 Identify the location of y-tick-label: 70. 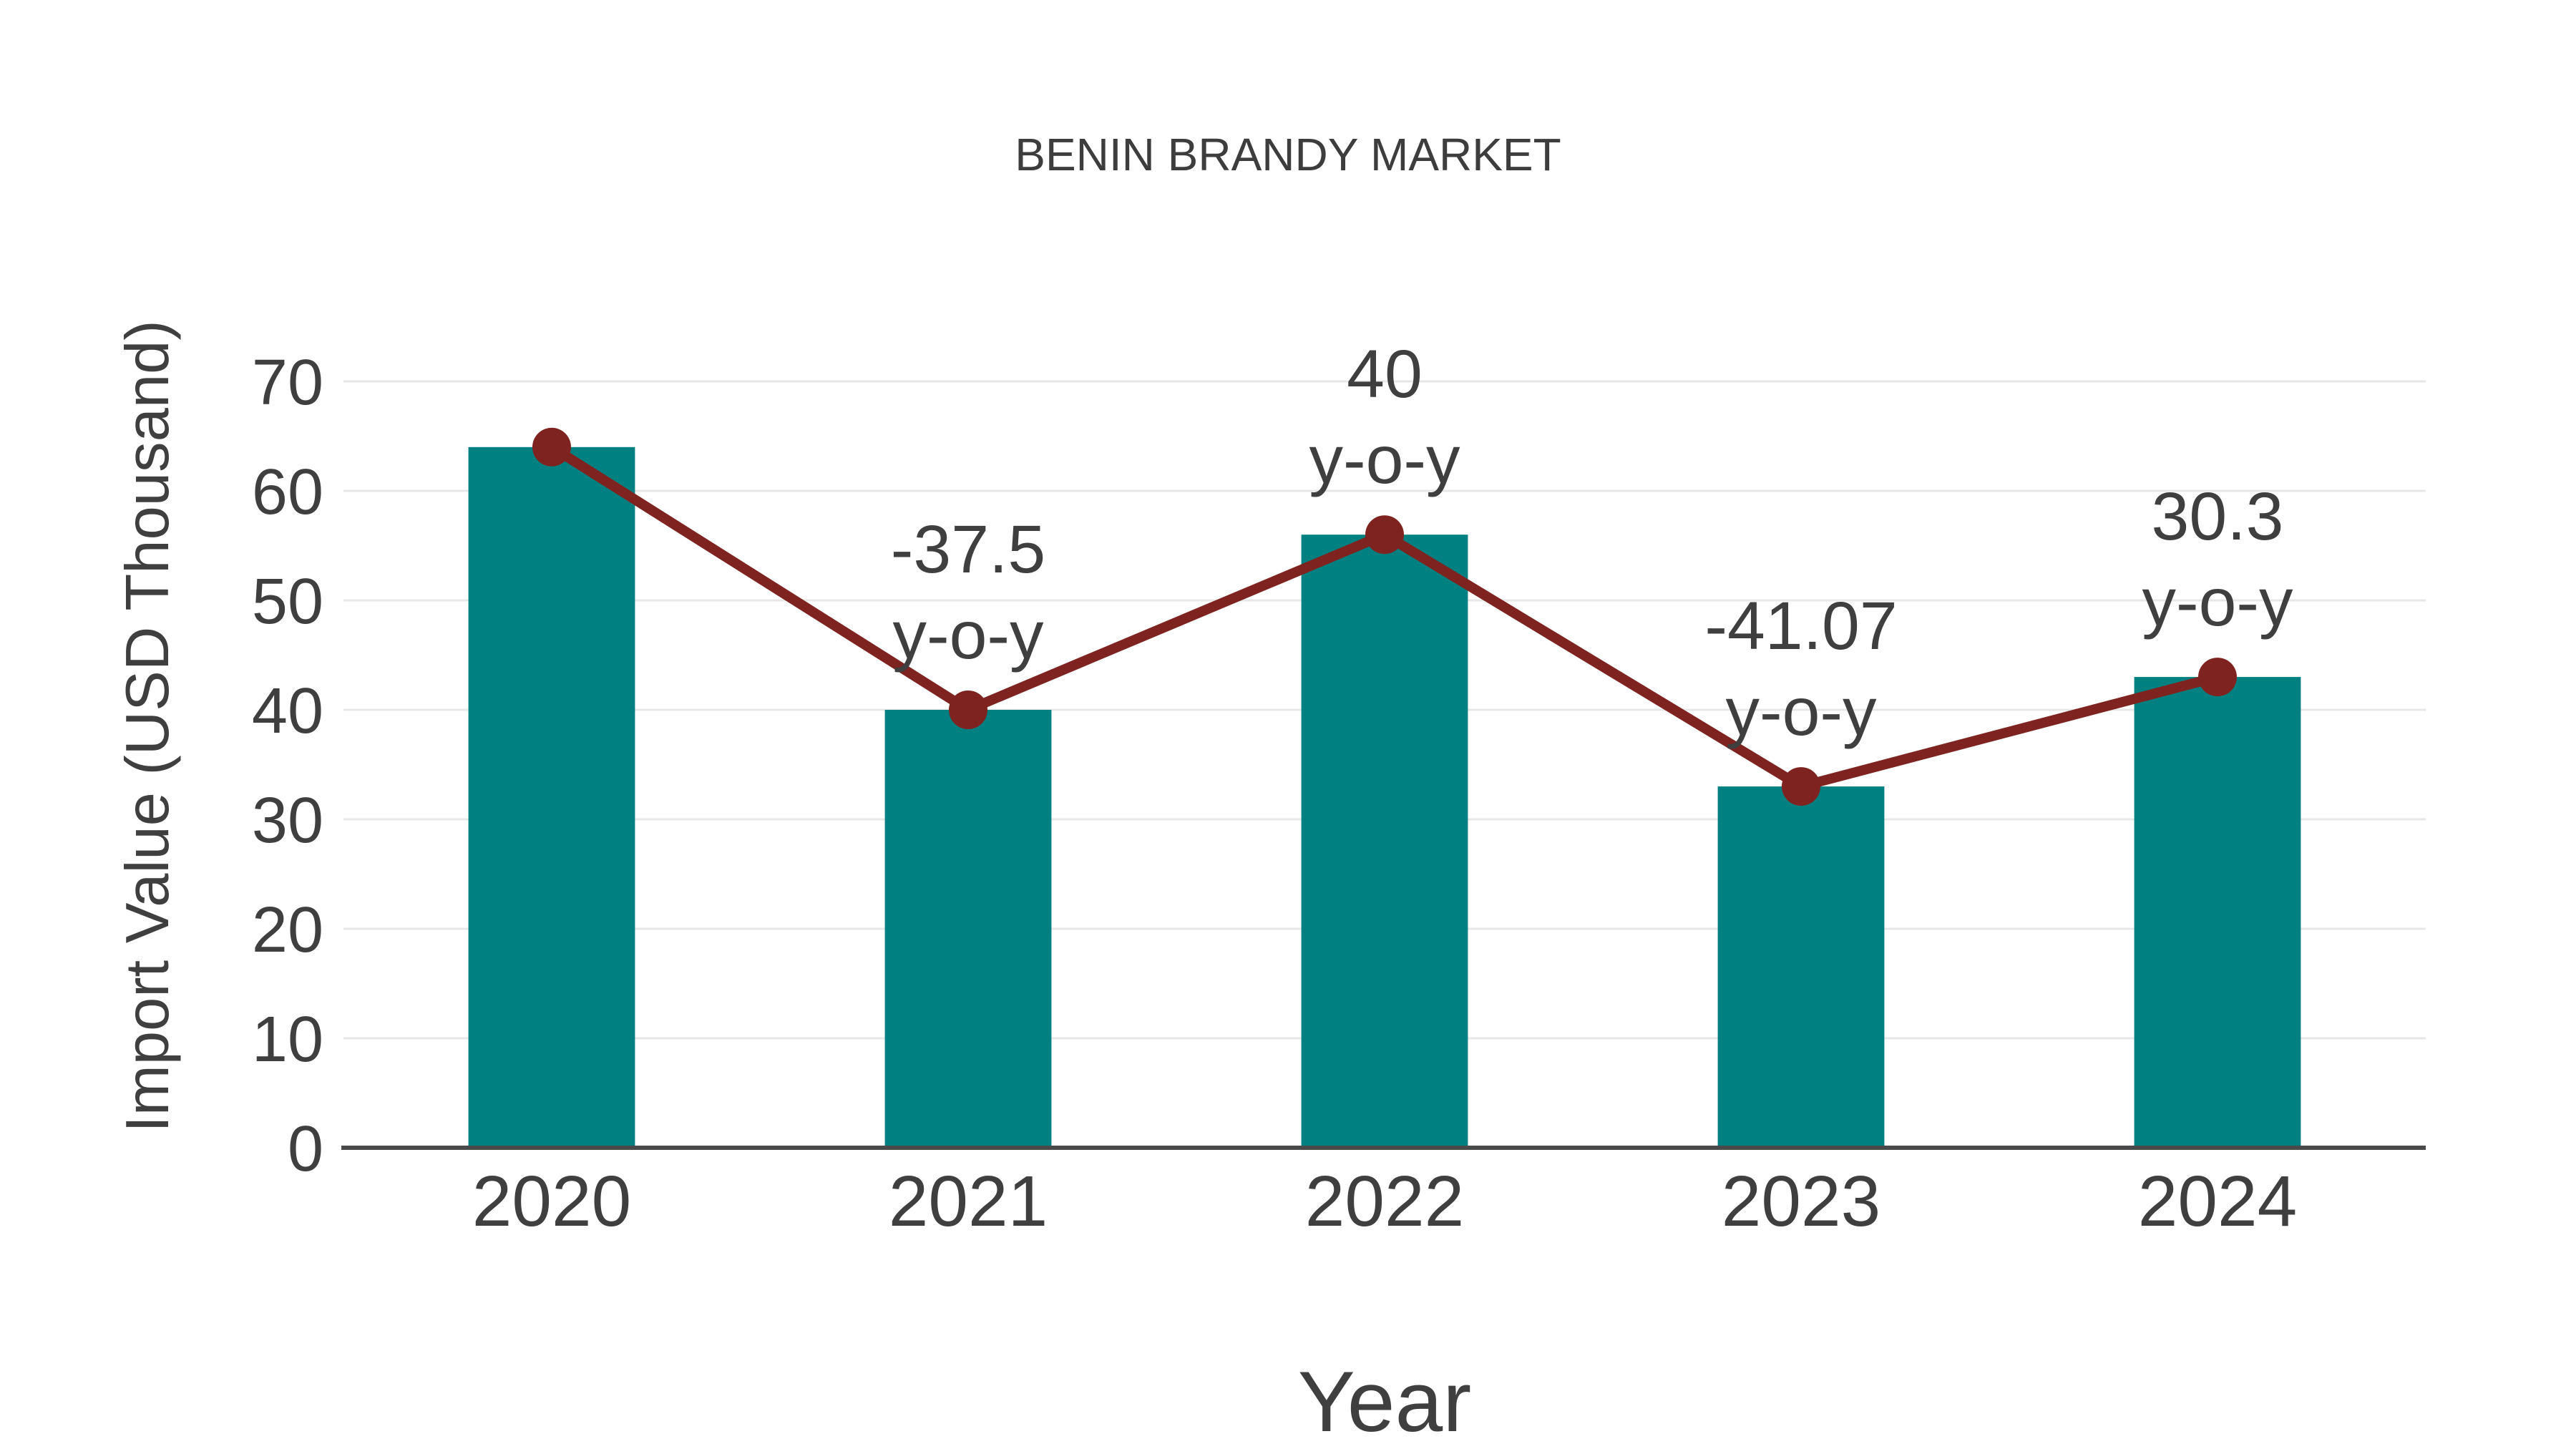
(287, 383).